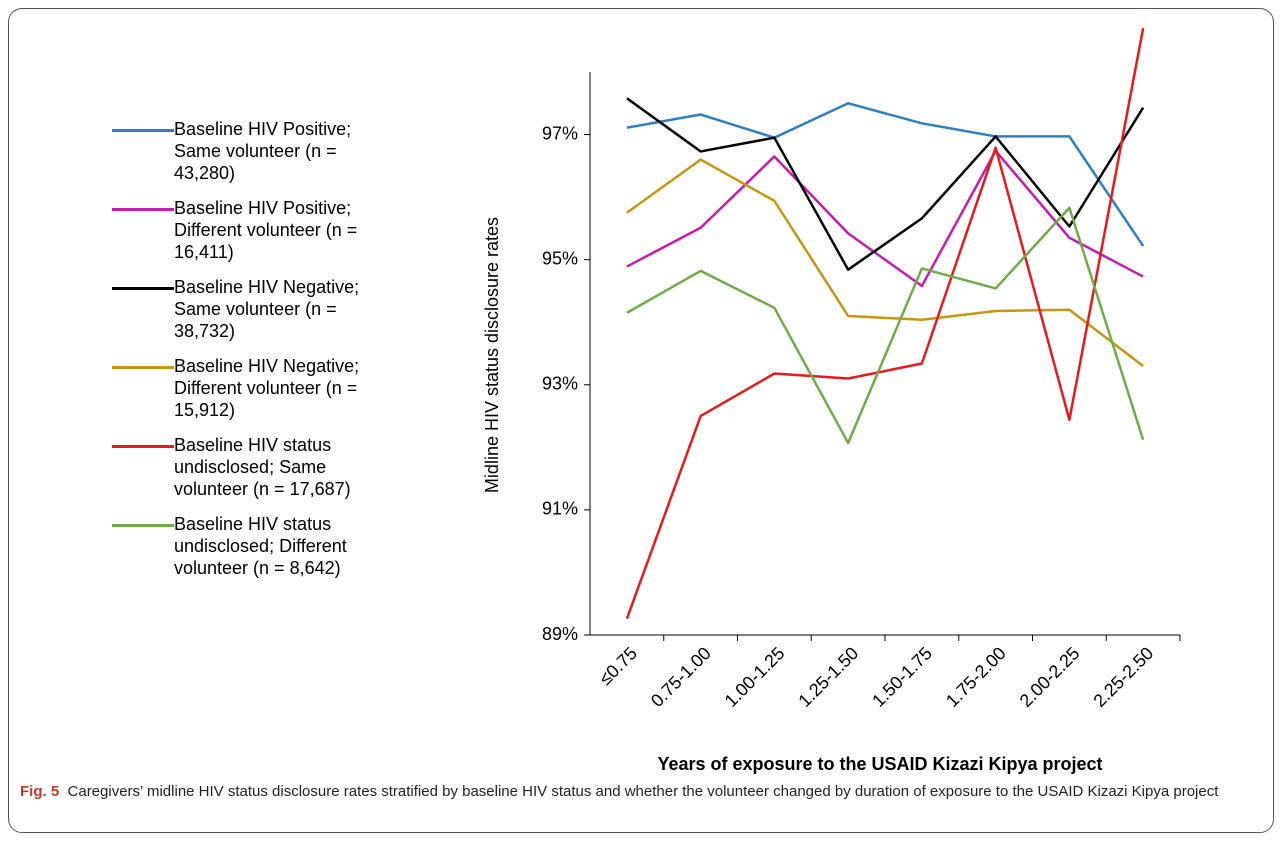 This screenshot has height=845, width=1284. I want to click on x-tick-label: 1.00-1.25, so click(755, 677).